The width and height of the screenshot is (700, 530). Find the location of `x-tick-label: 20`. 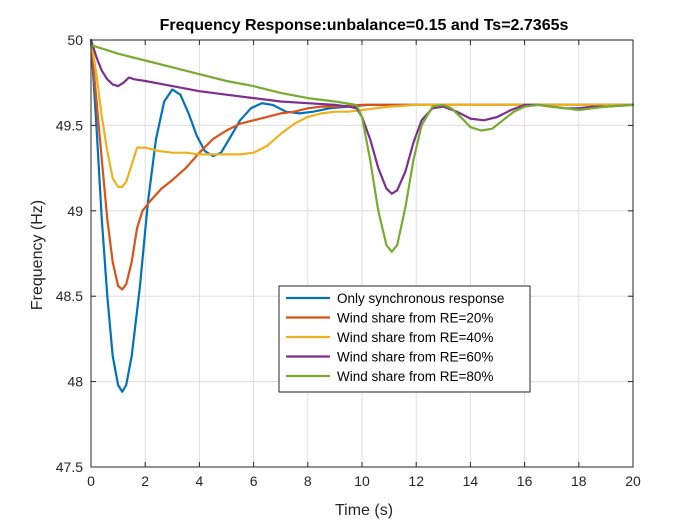

x-tick-label: 20 is located at coordinates (633, 481).